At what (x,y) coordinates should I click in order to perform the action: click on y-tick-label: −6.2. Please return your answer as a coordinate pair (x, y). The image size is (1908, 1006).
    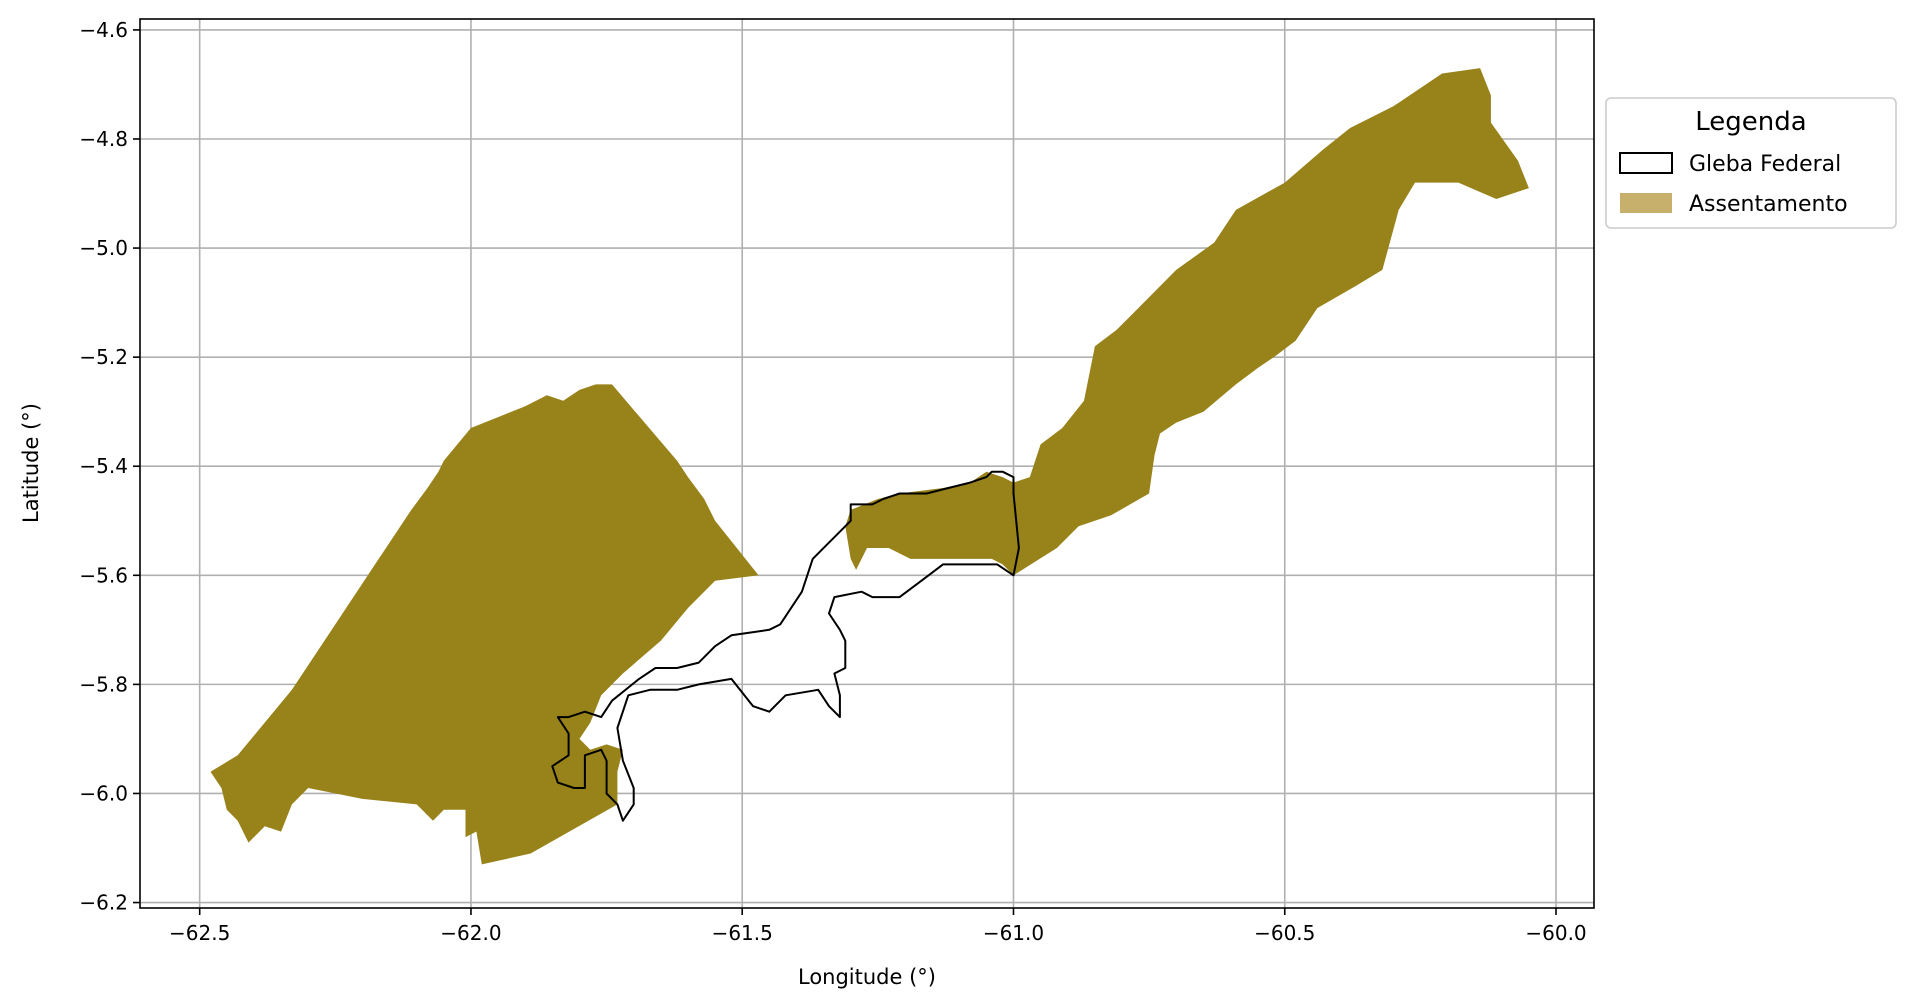
    Looking at the image, I should click on (103, 903).